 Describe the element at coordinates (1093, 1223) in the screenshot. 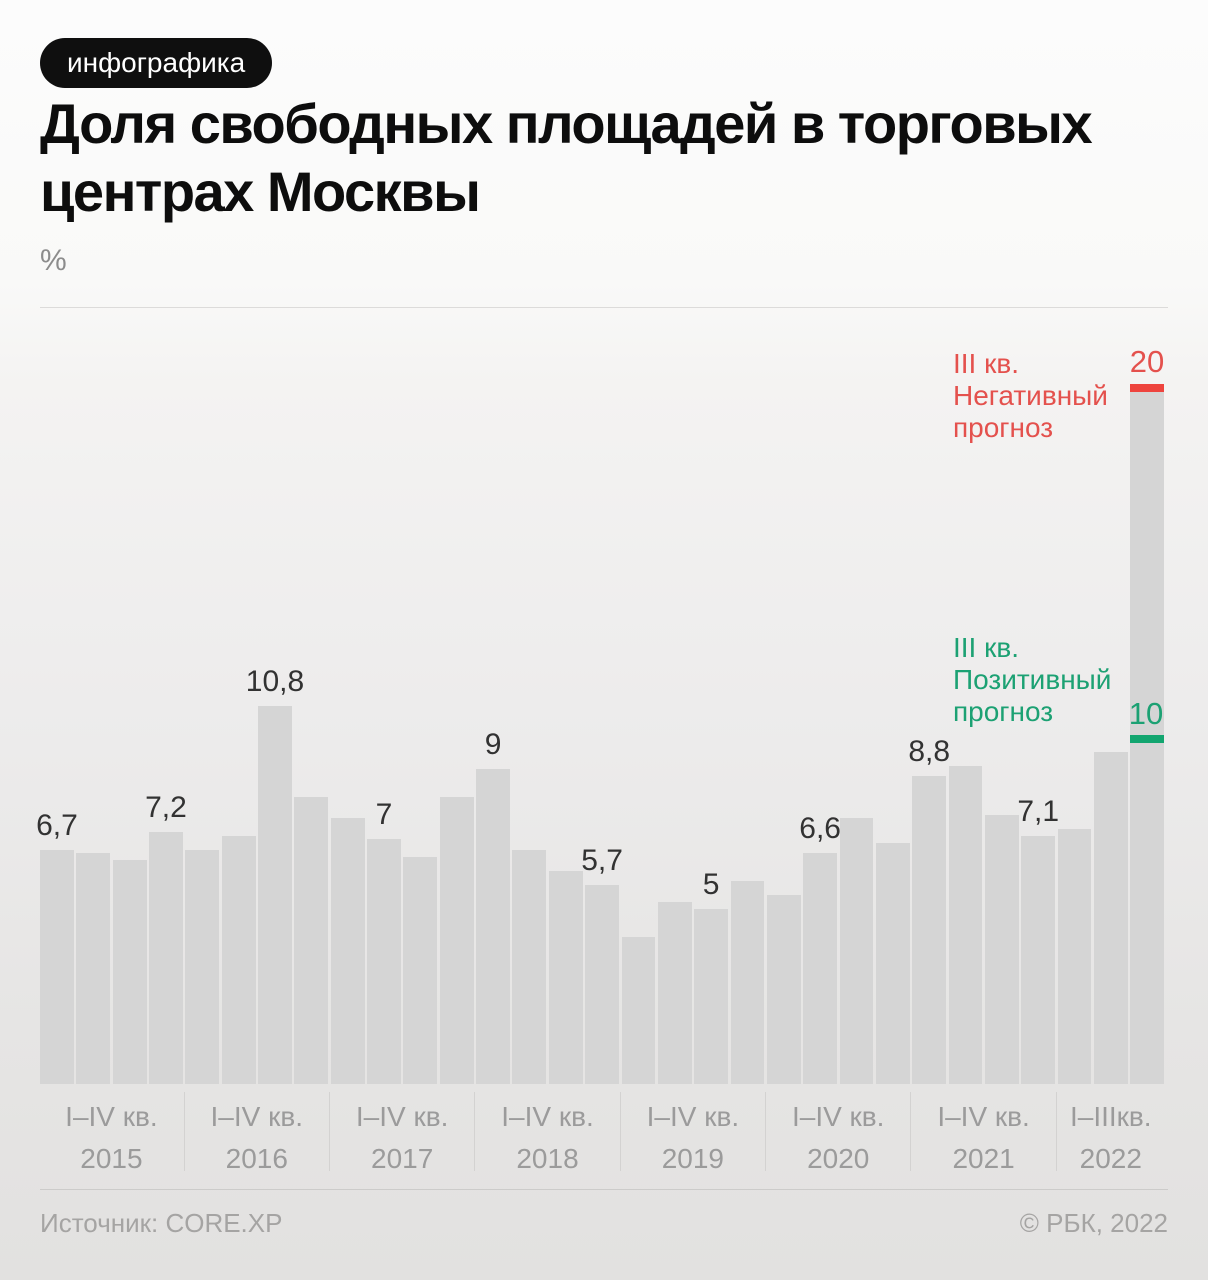

I see `copyright-label: © РБК, 2022` at that location.